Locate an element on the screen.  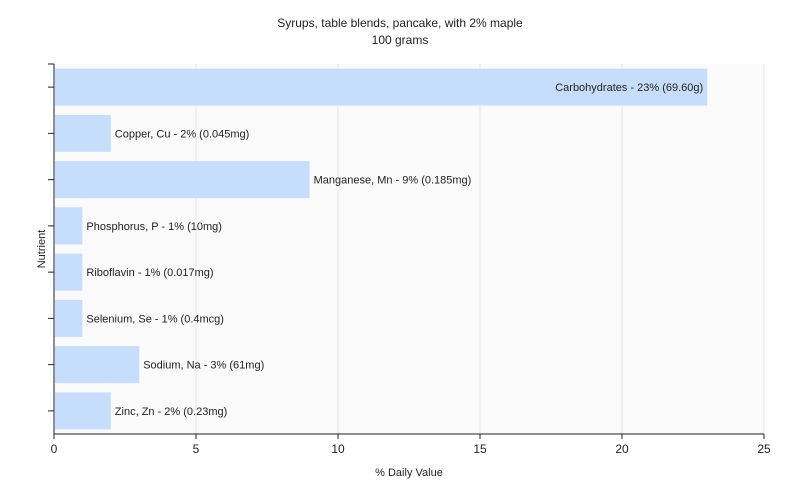
bar-label: Zinc, Zn - 2% (0.23mg) is located at coordinates (171, 412).